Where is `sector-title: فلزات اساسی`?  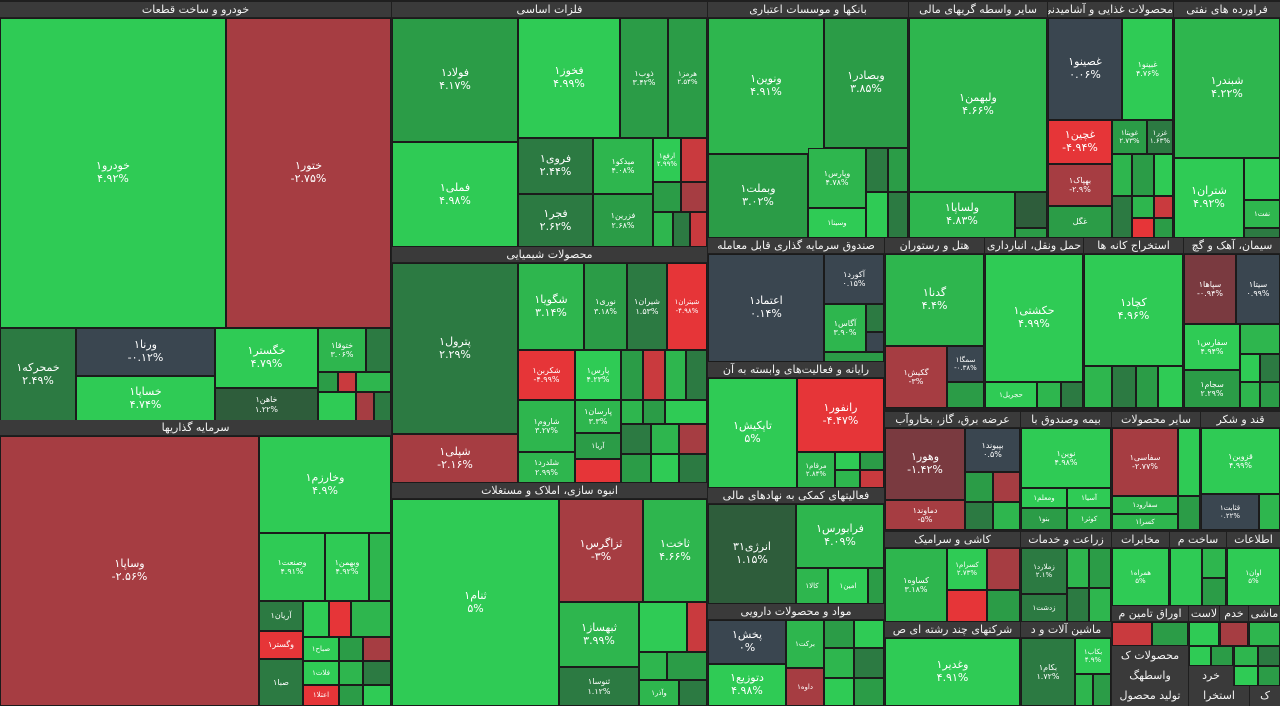
sector-title: فلزات اساسی is located at coordinates (549, 9).